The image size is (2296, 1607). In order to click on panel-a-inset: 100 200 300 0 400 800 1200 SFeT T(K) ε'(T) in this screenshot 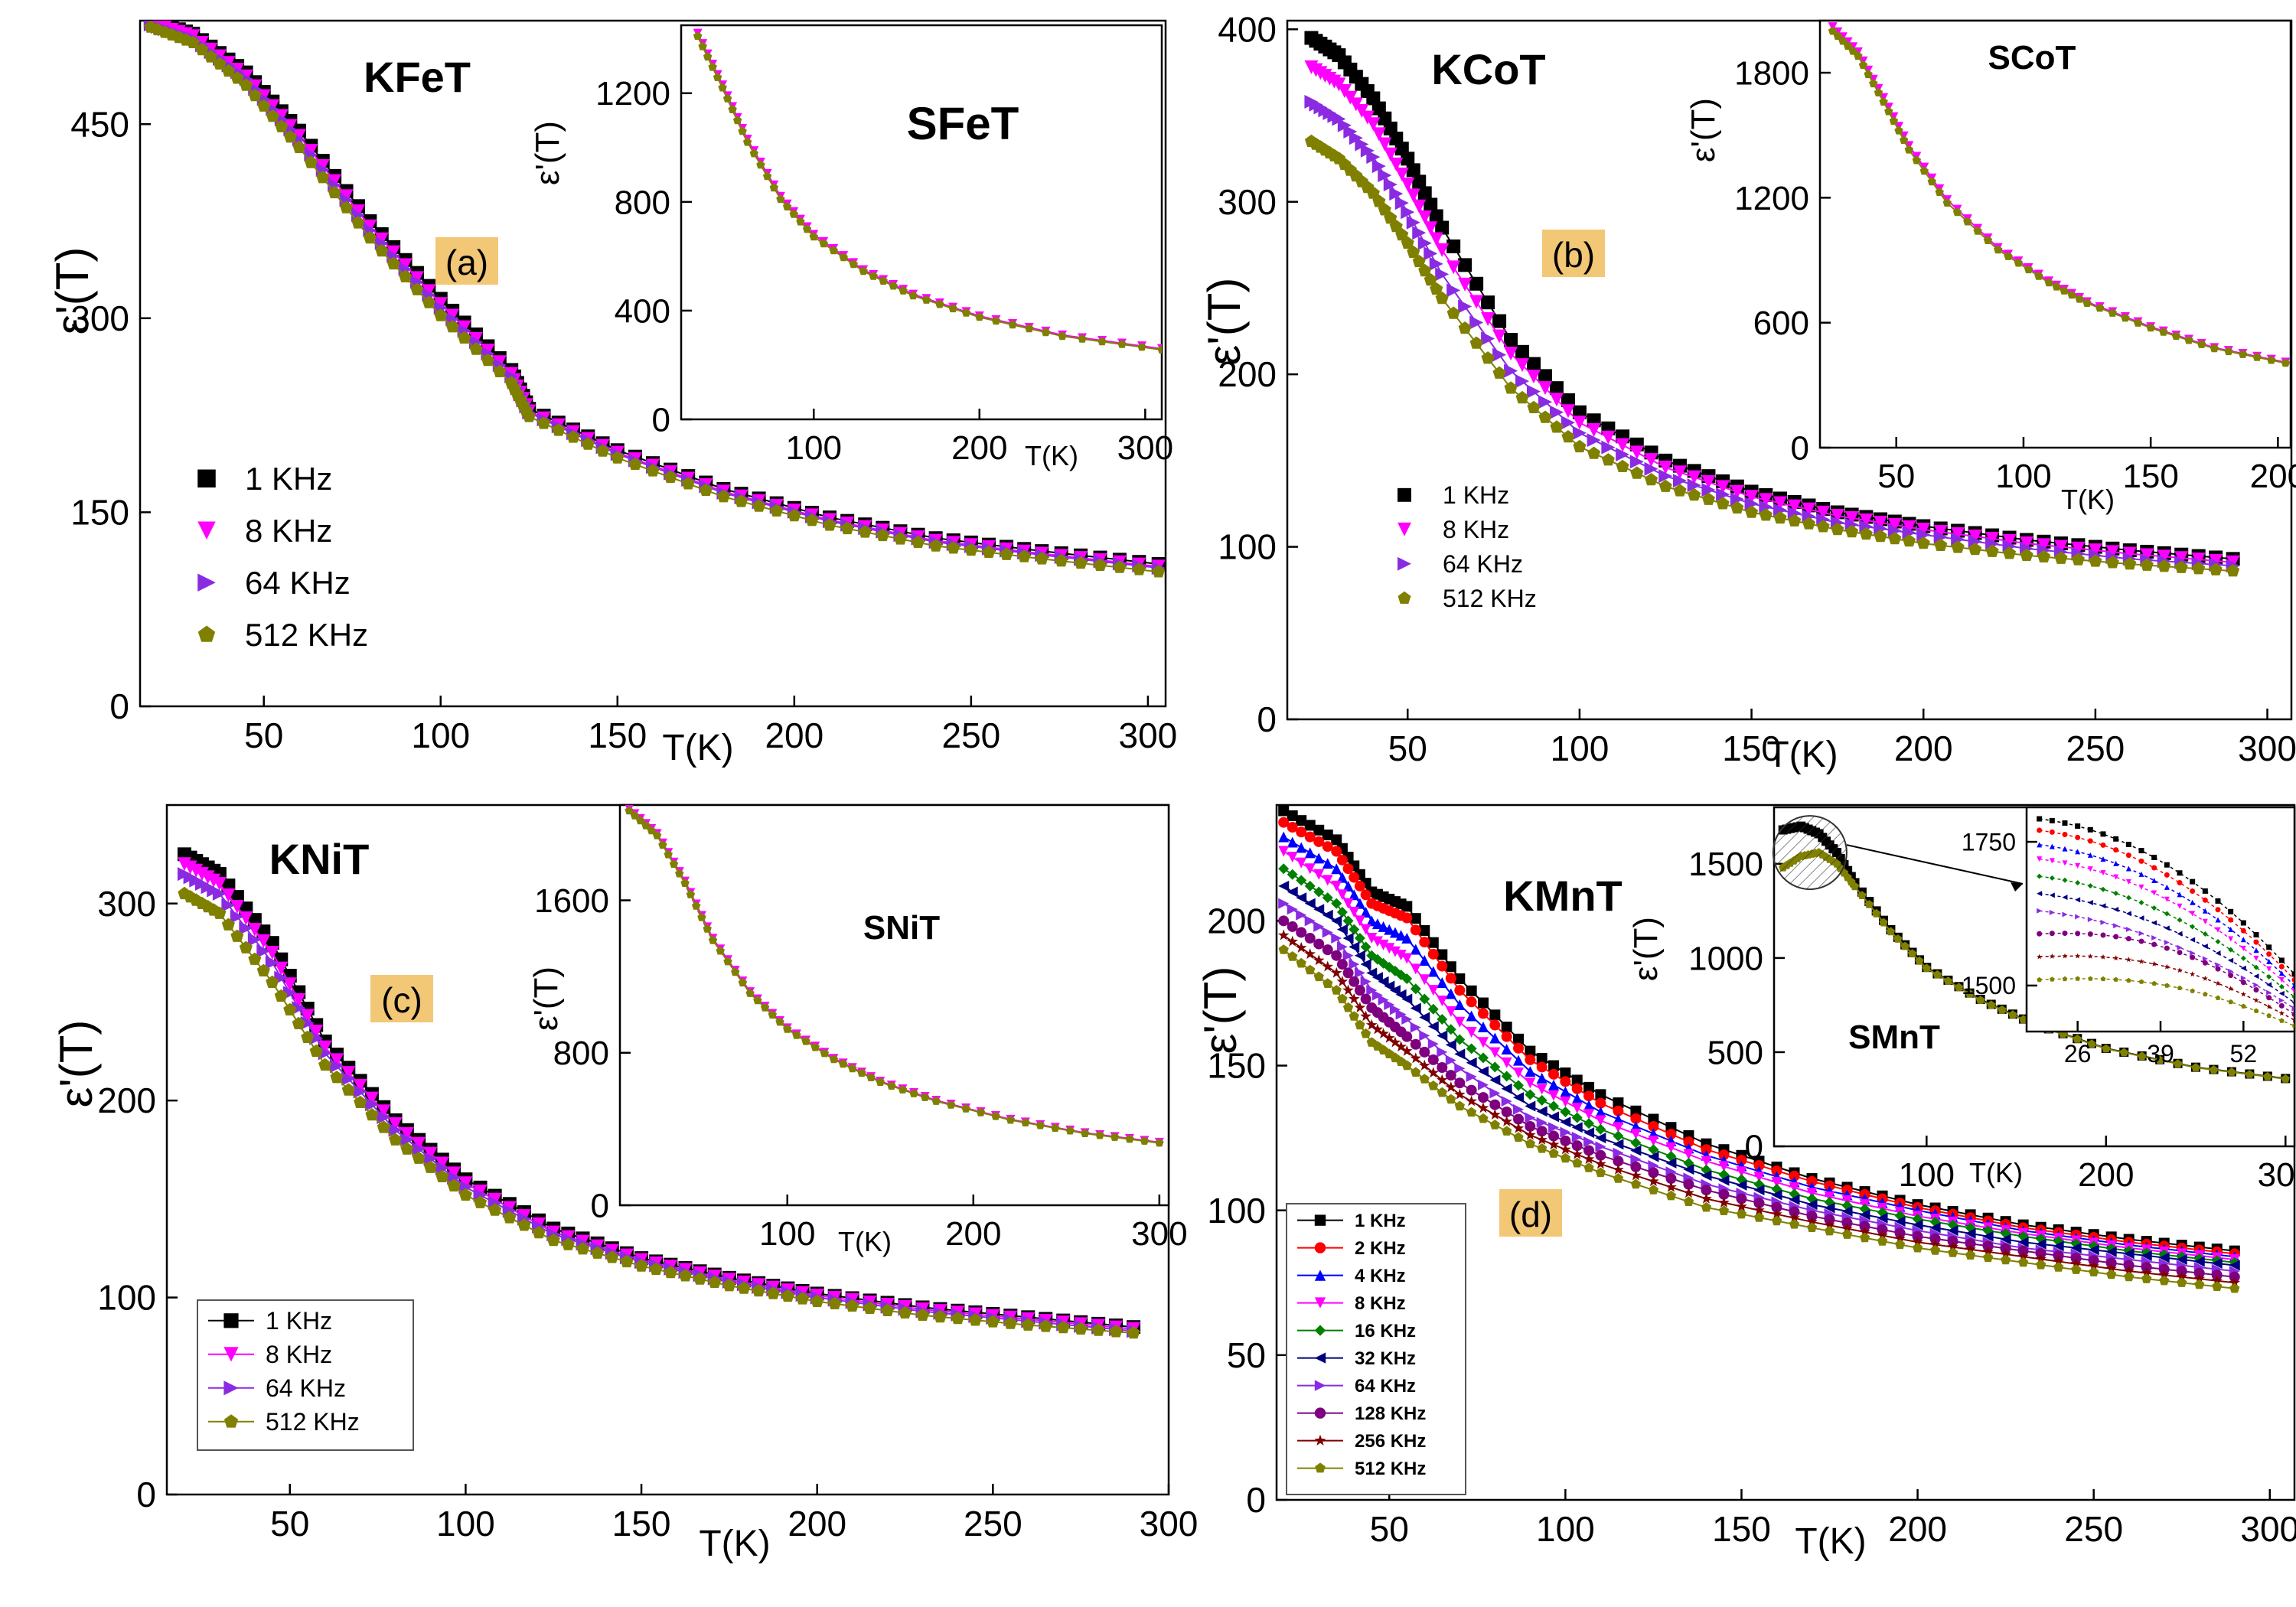, I will do `click(851, 248)`.